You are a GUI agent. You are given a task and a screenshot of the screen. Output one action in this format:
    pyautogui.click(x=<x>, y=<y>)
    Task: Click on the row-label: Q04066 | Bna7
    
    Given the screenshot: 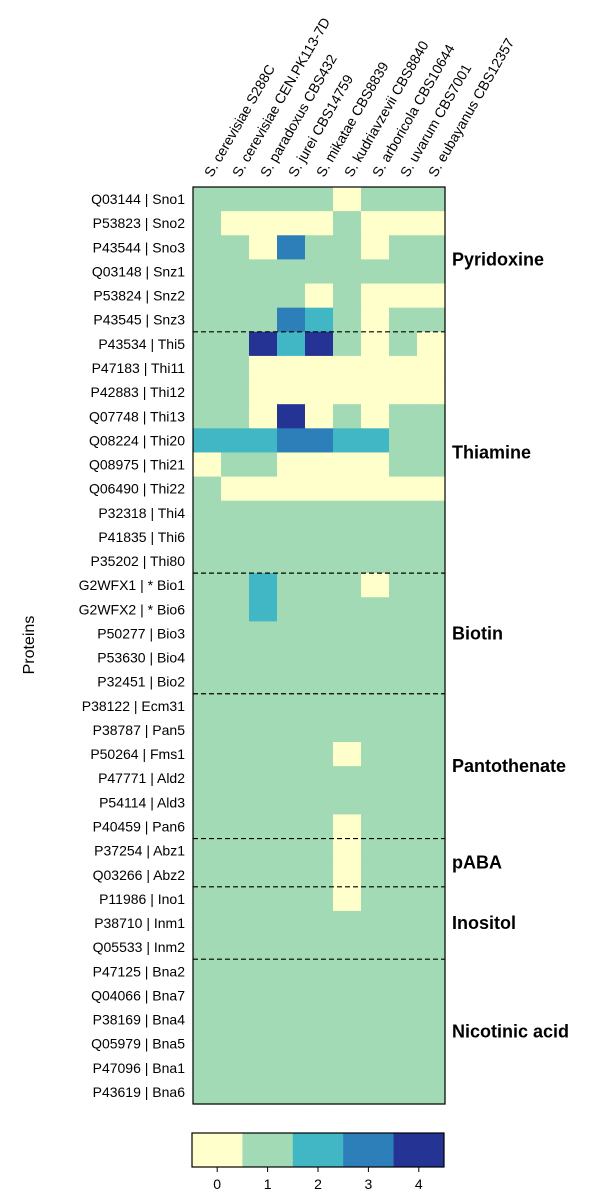 What is the action you would take?
    pyautogui.click(x=138, y=995)
    